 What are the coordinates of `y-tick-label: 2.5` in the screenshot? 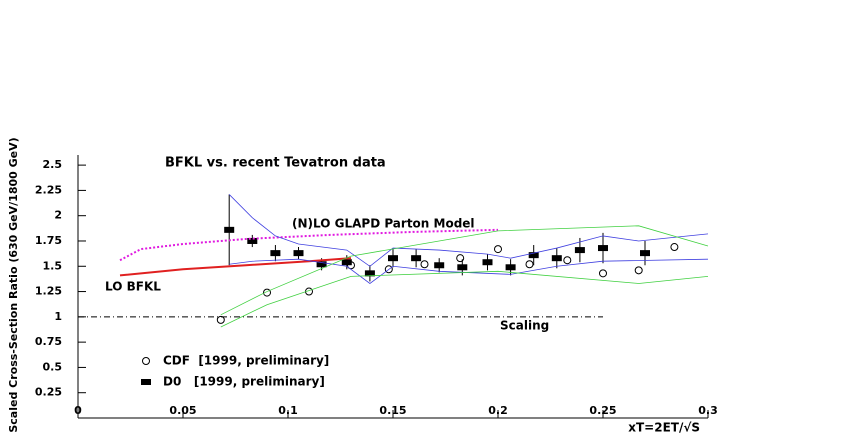 It's located at (53, 164).